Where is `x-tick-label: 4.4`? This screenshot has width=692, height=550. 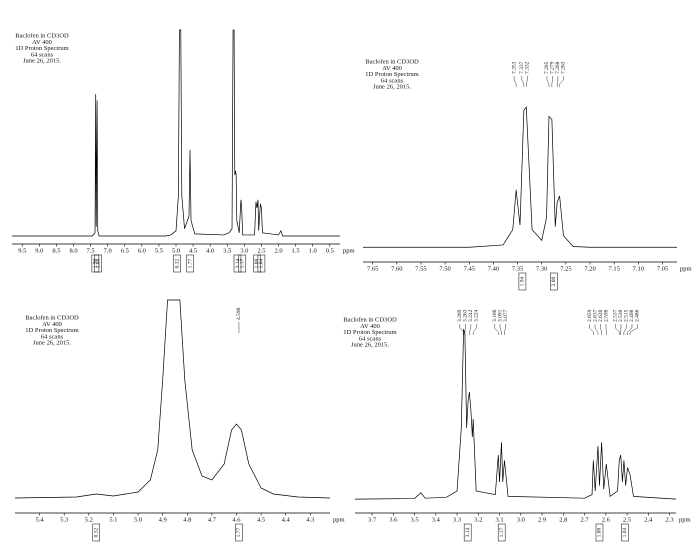 x-tick-label: 4.4 is located at coordinates (286, 519).